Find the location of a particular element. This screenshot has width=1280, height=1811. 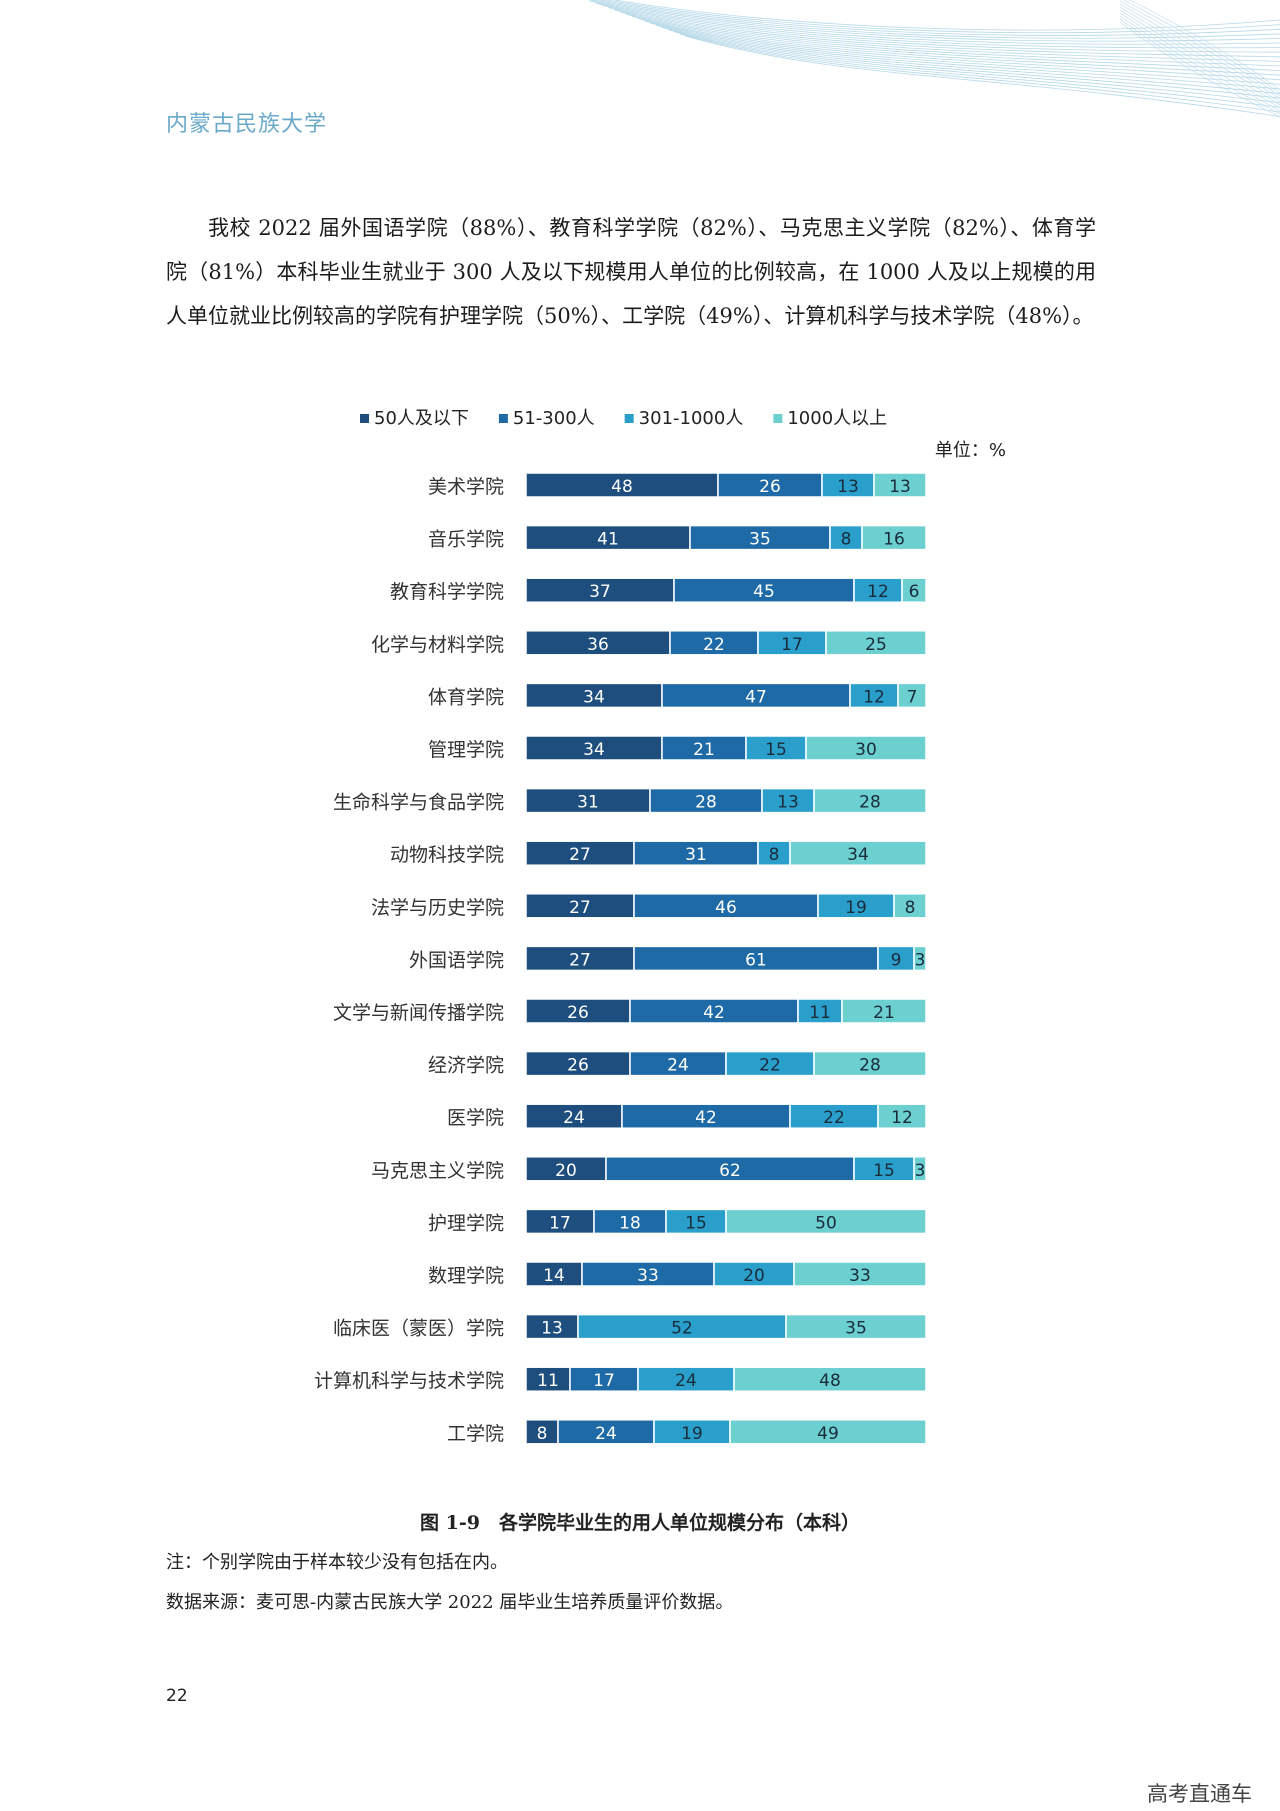

bar-row: 美术学院 48 26 13 13 is located at coordinates (677, 485).